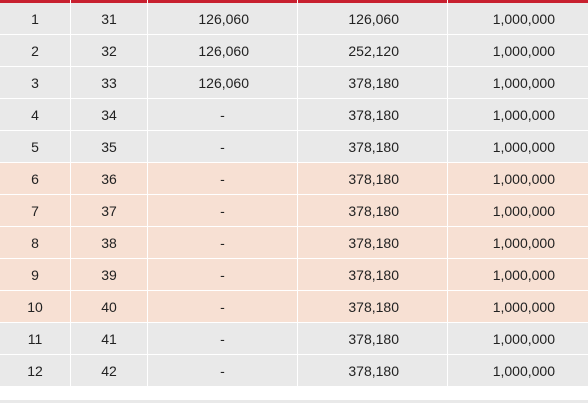 This screenshot has height=403, width=588. I want to click on table-row: 7 37 - 378,180 1,000,000, so click(294, 211).